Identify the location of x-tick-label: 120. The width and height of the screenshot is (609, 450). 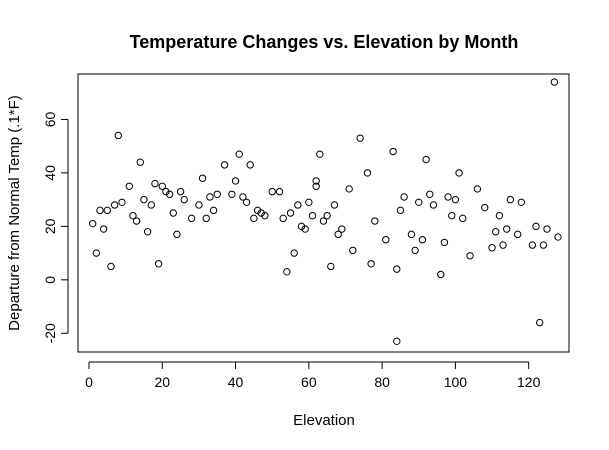
(529, 382).